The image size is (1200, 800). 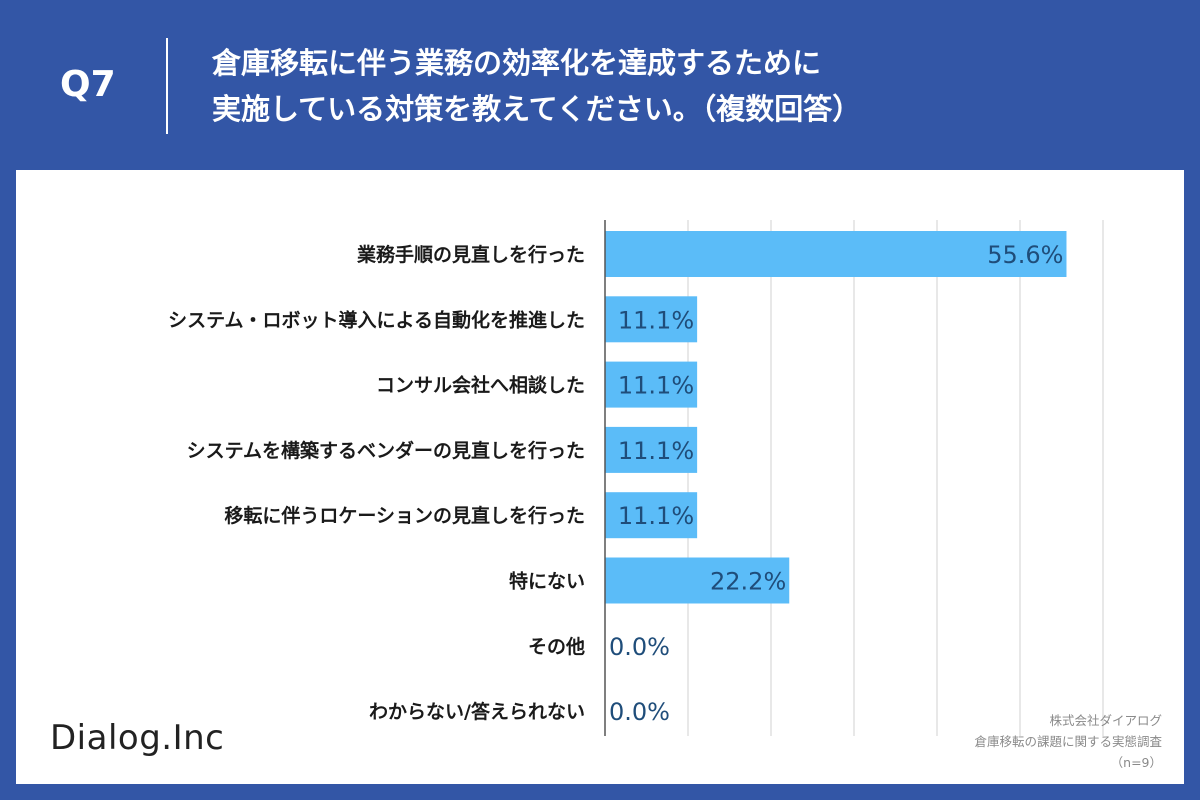 What do you see at coordinates (556, 646) in the screenshot?
I see `category-label: その他` at bounding box center [556, 646].